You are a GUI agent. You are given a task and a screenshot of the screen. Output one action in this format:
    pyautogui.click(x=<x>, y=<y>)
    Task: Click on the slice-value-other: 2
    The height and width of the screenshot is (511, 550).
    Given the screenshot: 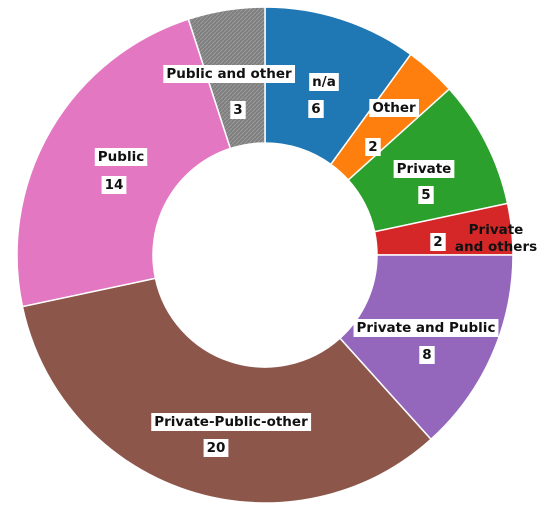 What is the action you would take?
    pyautogui.click(x=372, y=147)
    